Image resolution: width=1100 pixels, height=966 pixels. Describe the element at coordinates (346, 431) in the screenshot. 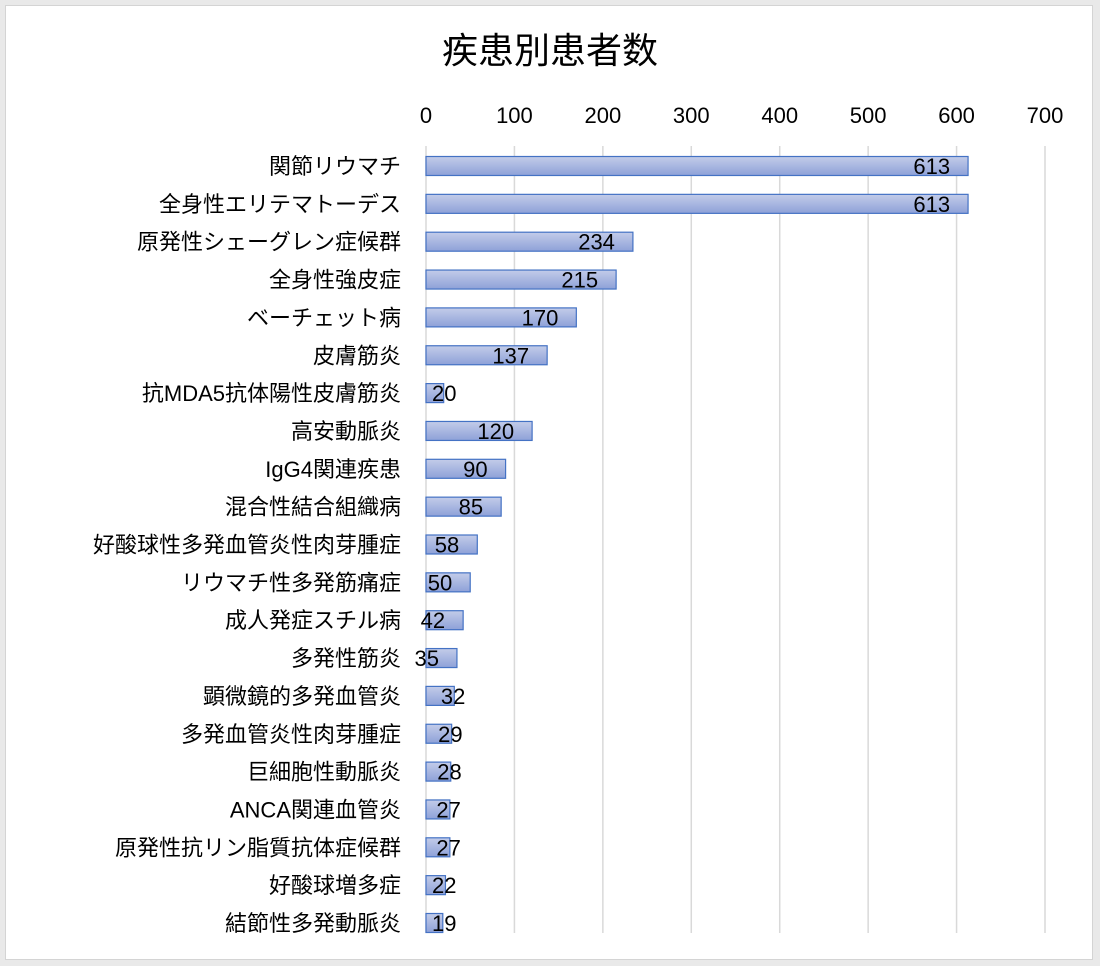

I see `category-label: 高安動脈炎` at that location.